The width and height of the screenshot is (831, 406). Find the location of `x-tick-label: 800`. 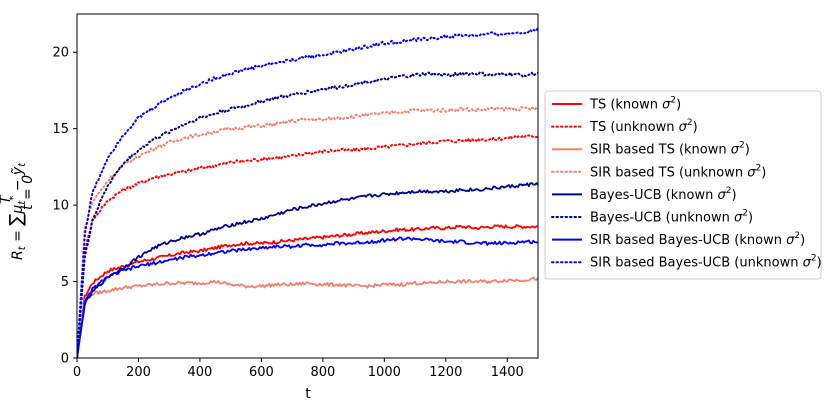

x-tick-label: 800 is located at coordinates (322, 372).